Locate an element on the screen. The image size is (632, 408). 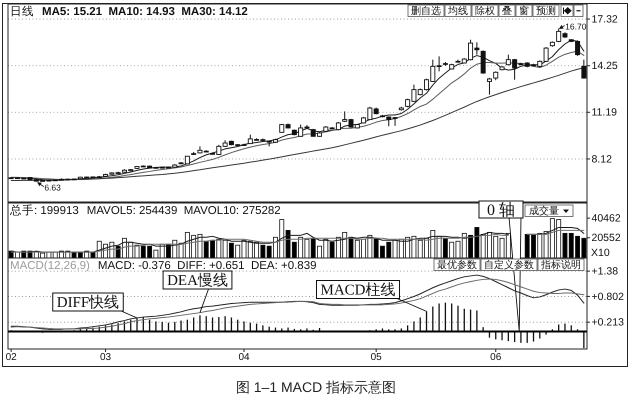
chart-title: MACD(12,26,9) is located at coordinates (50, 266).